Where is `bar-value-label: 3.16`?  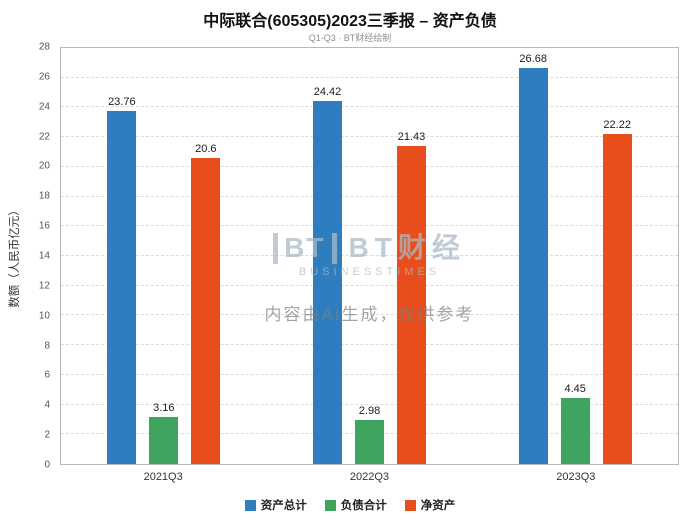
bar-value-label: 3.16 is located at coordinates (164, 408).